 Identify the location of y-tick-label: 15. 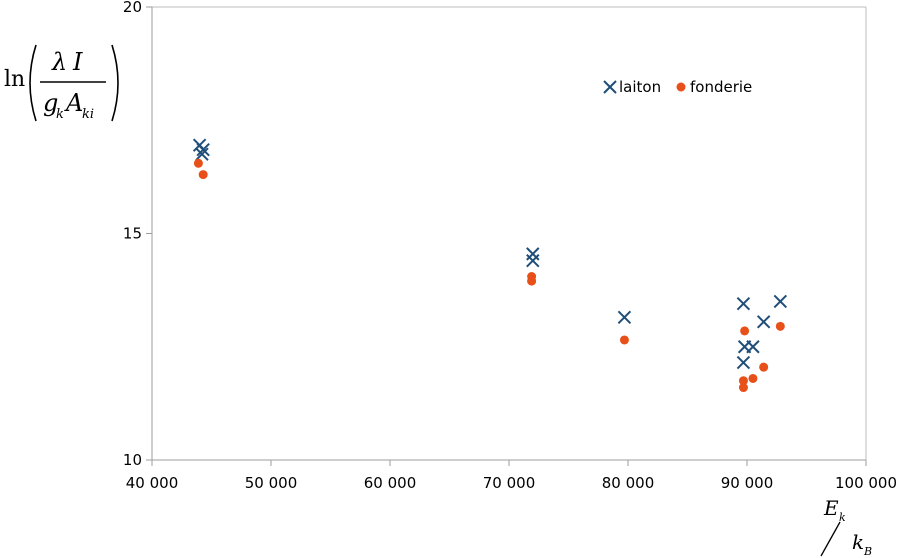
(132, 234).